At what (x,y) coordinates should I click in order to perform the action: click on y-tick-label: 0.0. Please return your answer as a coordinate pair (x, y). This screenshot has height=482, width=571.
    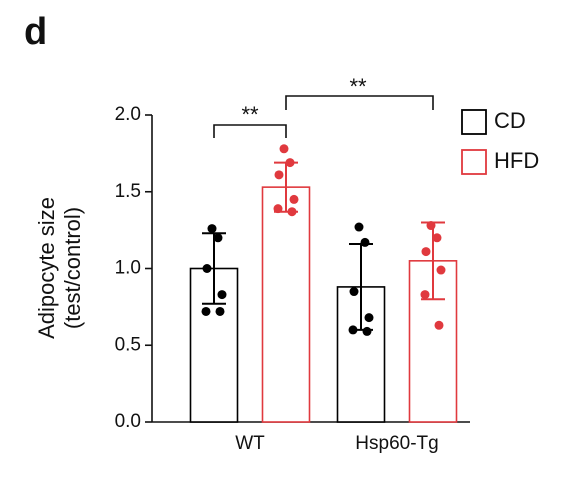
    Looking at the image, I should click on (128, 421).